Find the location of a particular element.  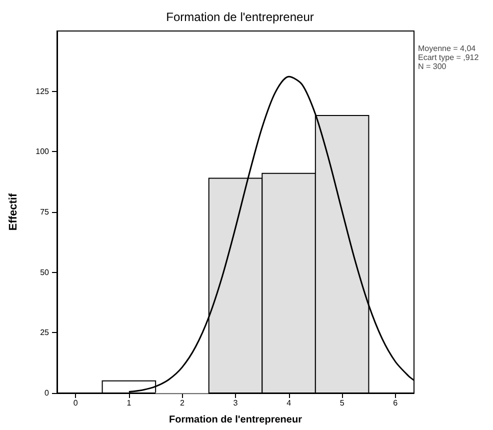

y-tick-label: 125 is located at coordinates (43, 91).